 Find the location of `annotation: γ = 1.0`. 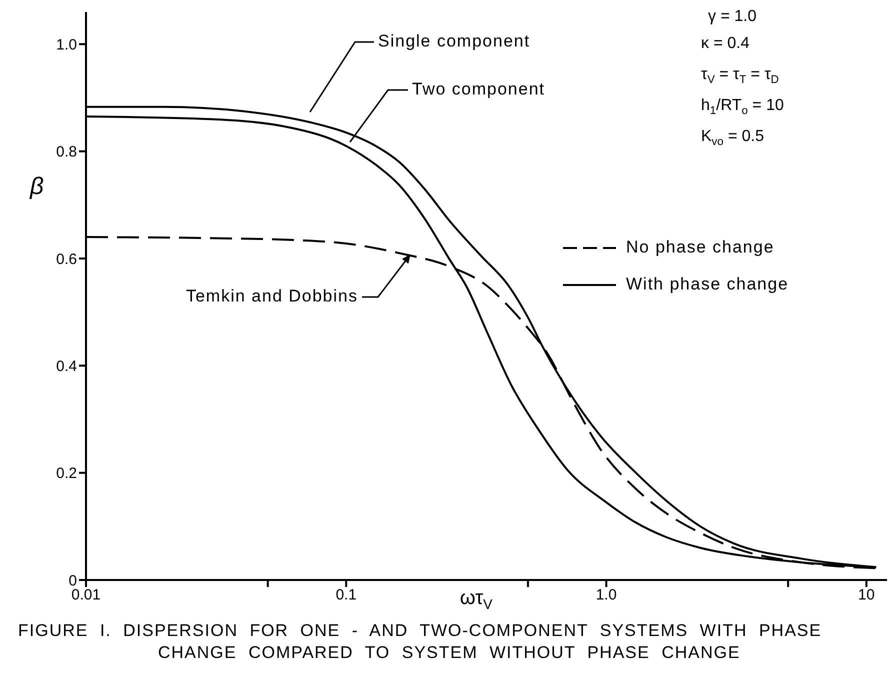

annotation: γ = 1.0 is located at coordinates (732, 16).